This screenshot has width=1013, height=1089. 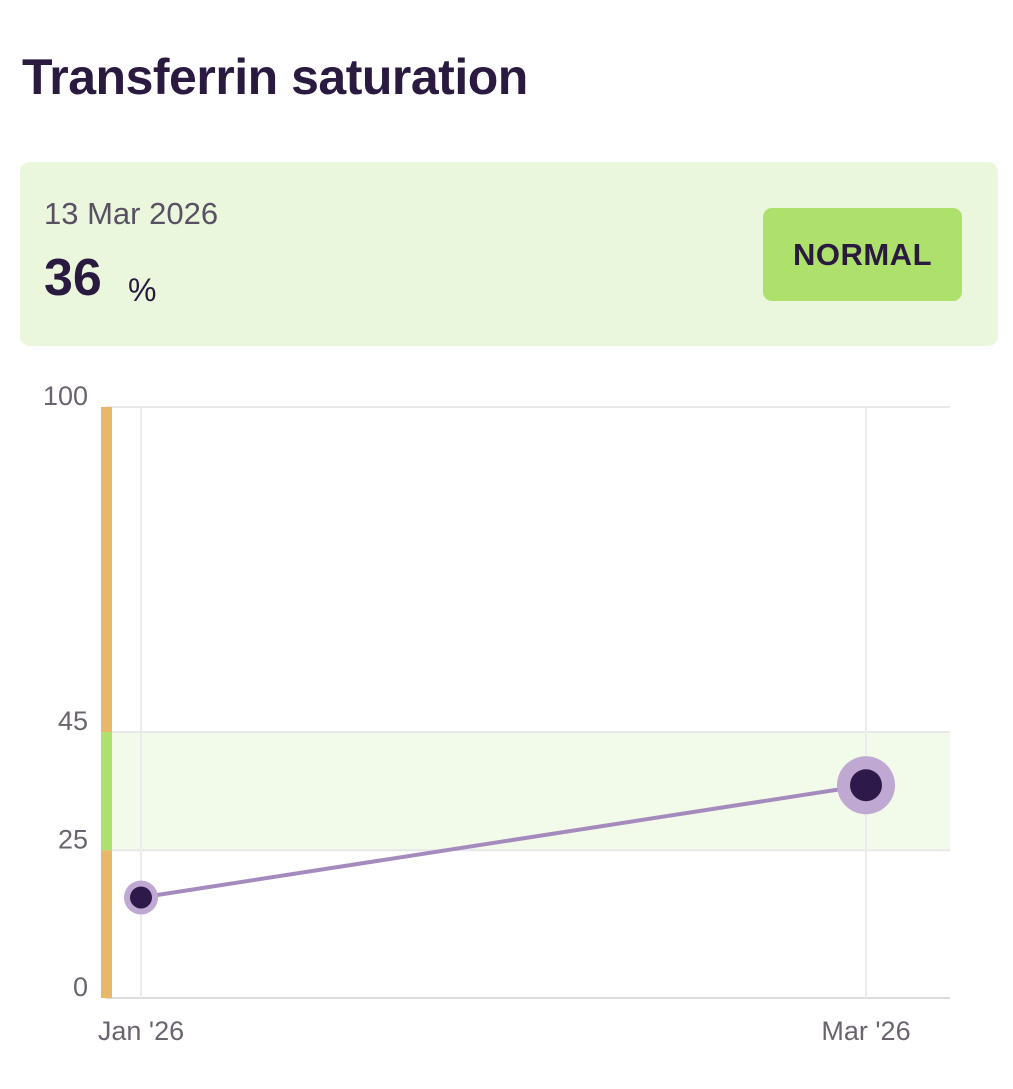 I want to click on x-tick-label-0: Jan '26, so click(x=141, y=1031).